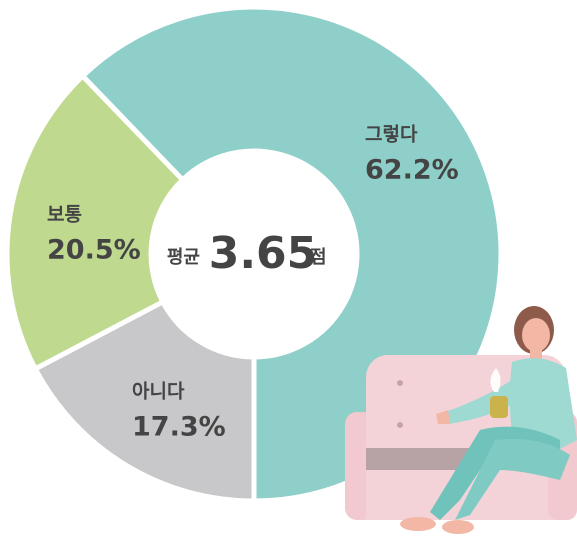 This screenshot has height=540, width=577. Describe the element at coordinates (391, 135) in the screenshot. I see `category-label: 그렇다` at that location.